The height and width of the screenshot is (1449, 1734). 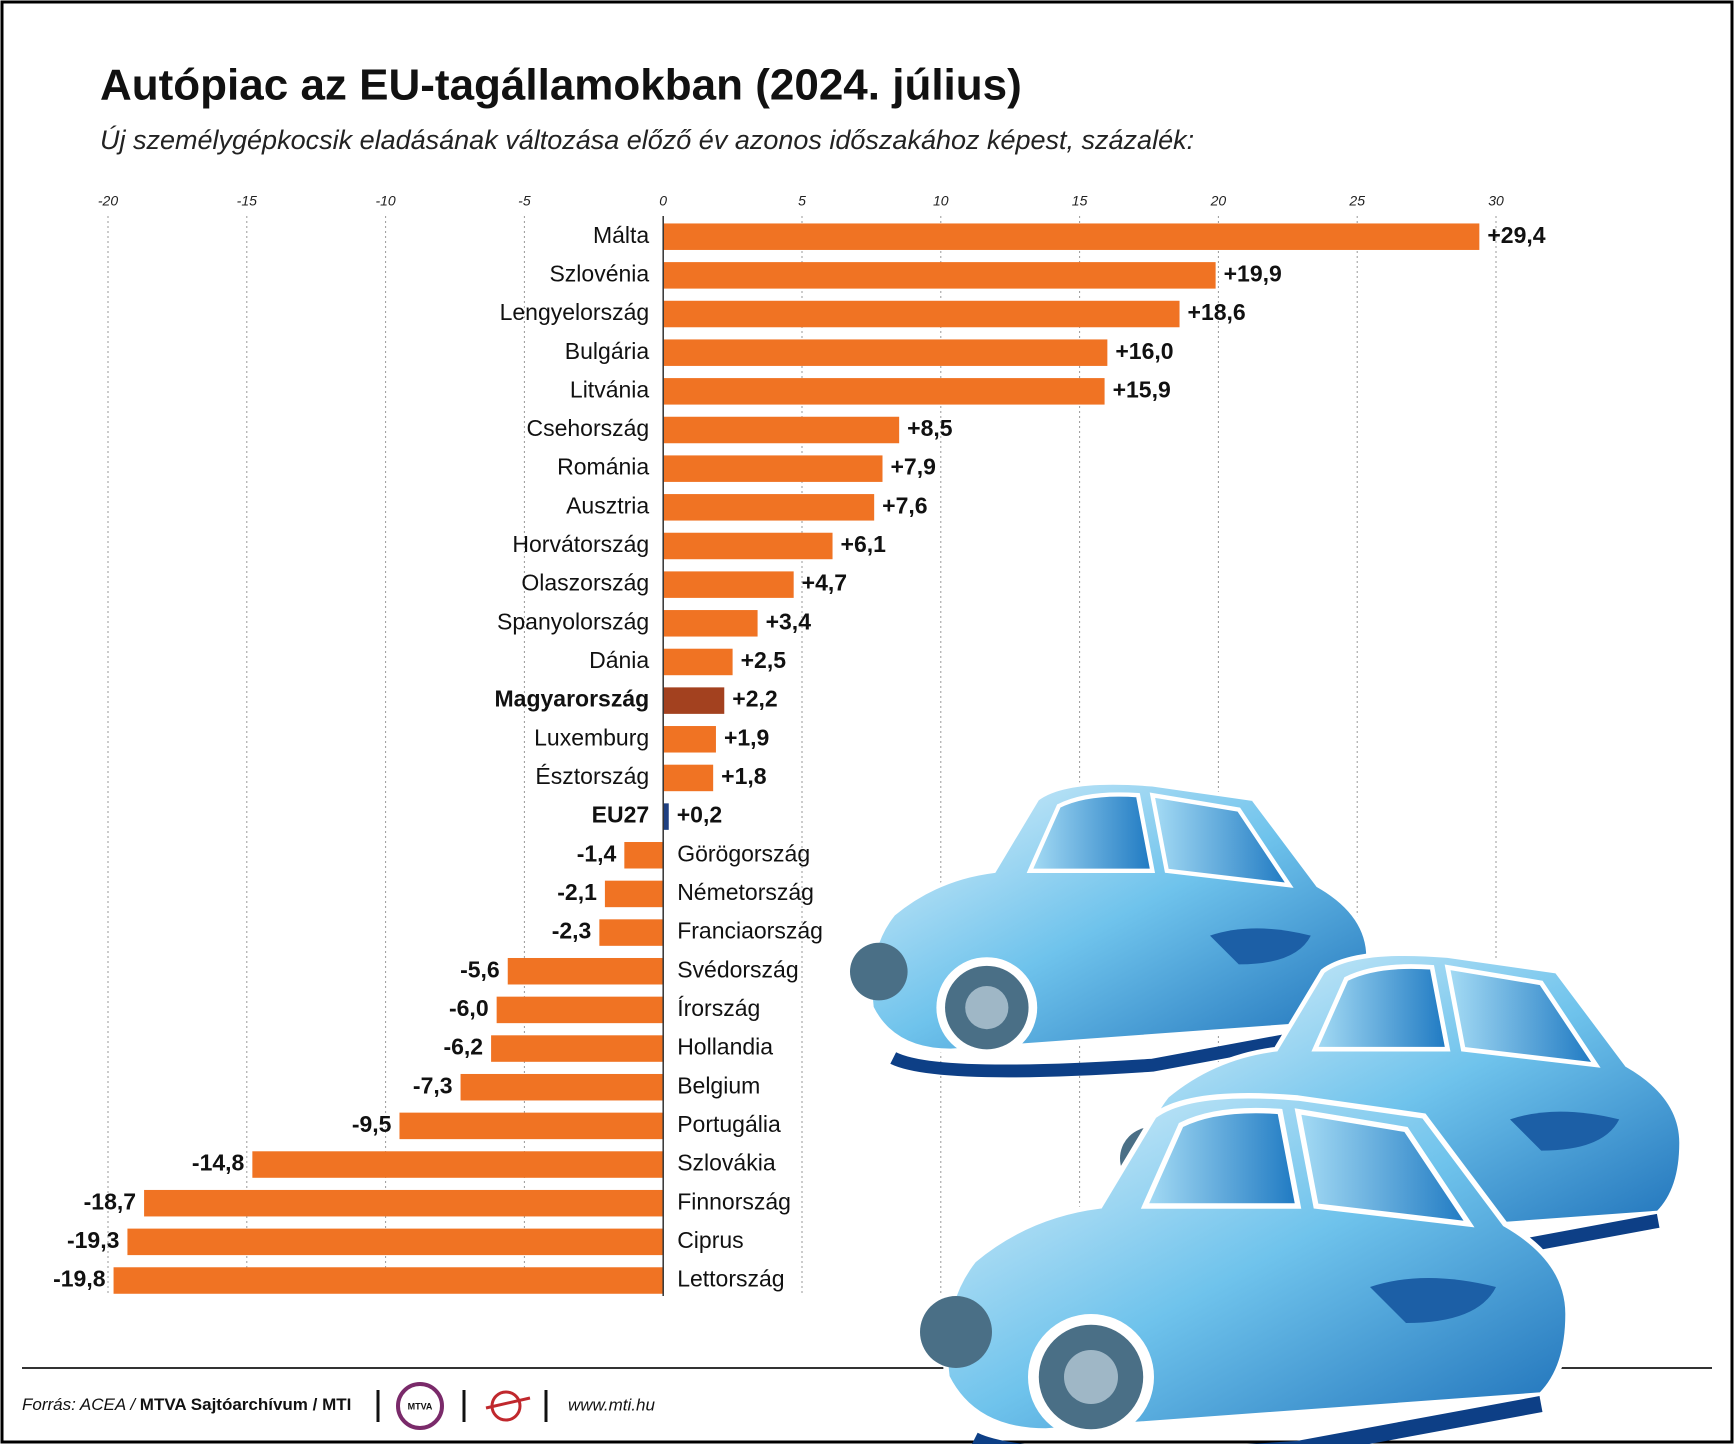 I want to click on x-tick-label: 5, so click(x=802, y=201).